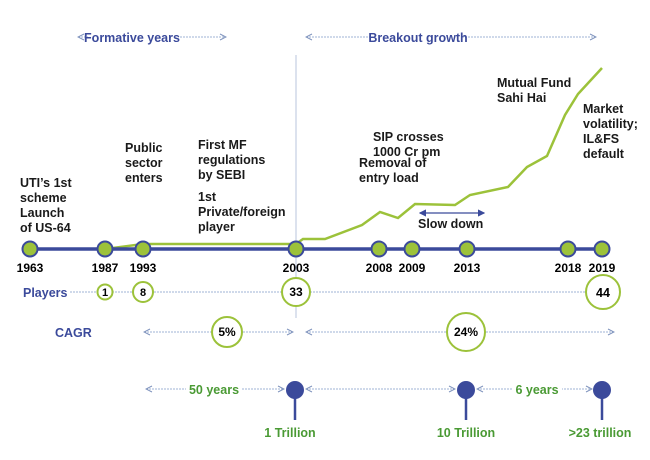 The width and height of the screenshot is (650, 460). I want to click on svg-text: 24%, so click(466, 332).